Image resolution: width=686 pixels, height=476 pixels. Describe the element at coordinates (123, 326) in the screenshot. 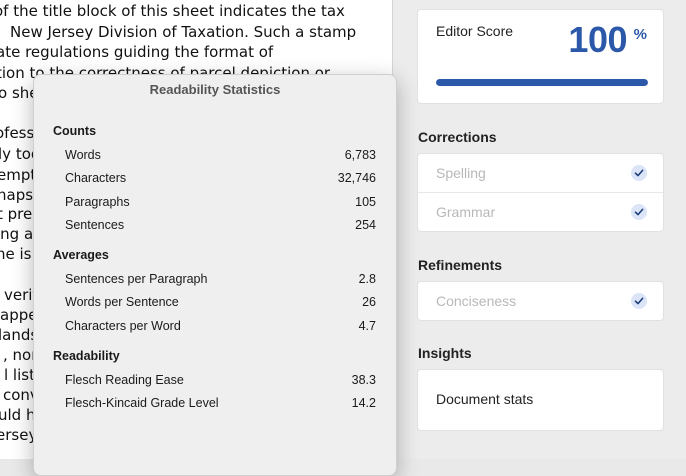

I see `stat-label: Characters per Word` at that location.